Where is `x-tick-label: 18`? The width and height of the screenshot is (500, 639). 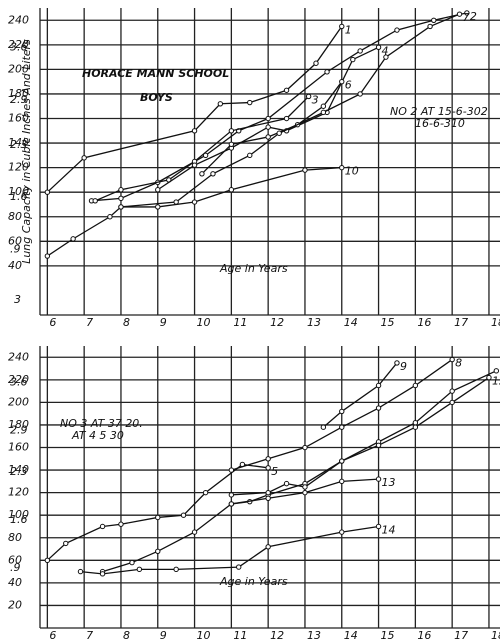
x-tick-label: 18 is located at coordinates (495, 322).